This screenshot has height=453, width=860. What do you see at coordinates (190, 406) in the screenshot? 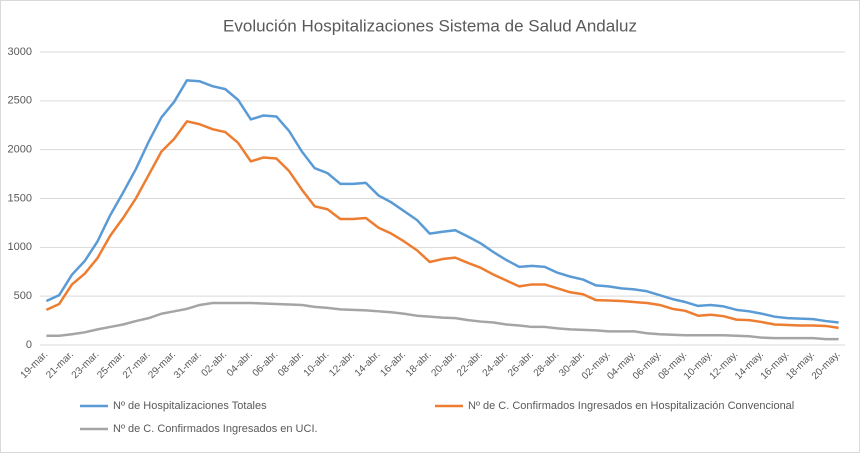
I see `legend-label: Nº de Hospitalizaciones Totales` at bounding box center [190, 406].